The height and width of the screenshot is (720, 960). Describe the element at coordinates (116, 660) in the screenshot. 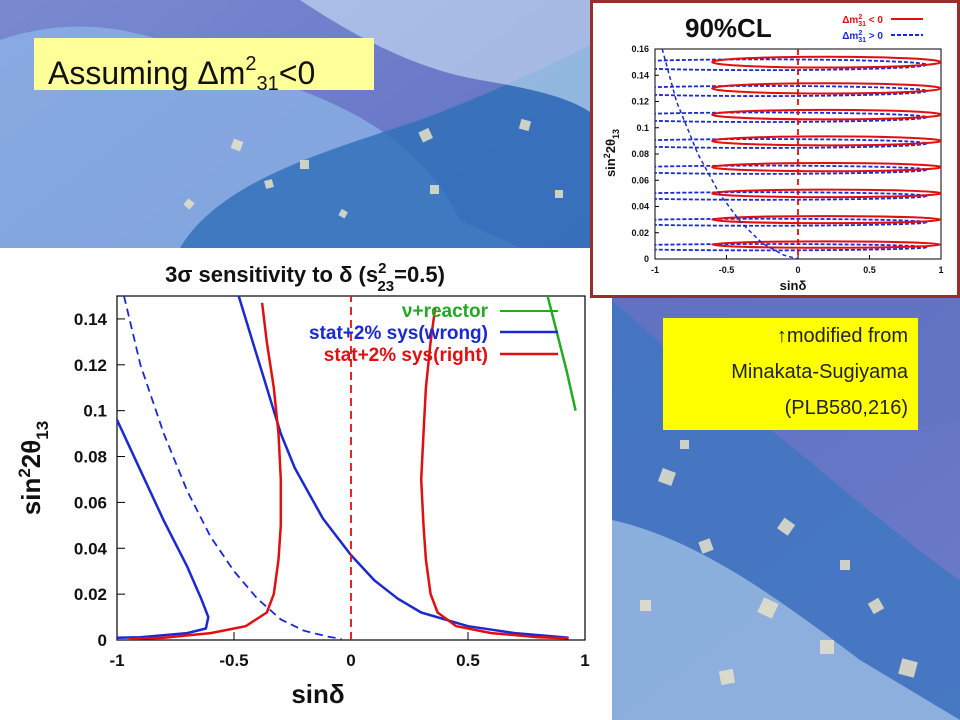

I see `main-x-tick-label: -1` at that location.